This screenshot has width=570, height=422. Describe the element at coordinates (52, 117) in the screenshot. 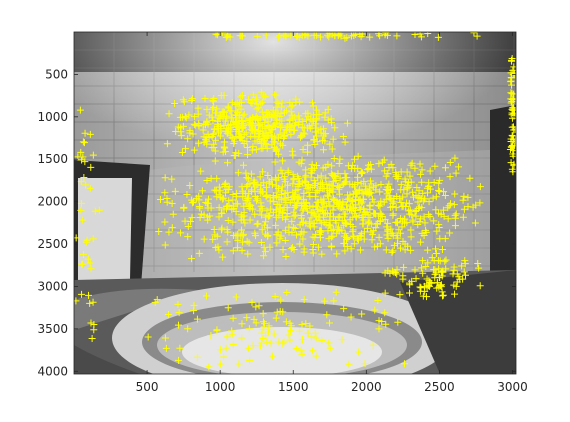

I see `y-tick-label: 1000` at that location.